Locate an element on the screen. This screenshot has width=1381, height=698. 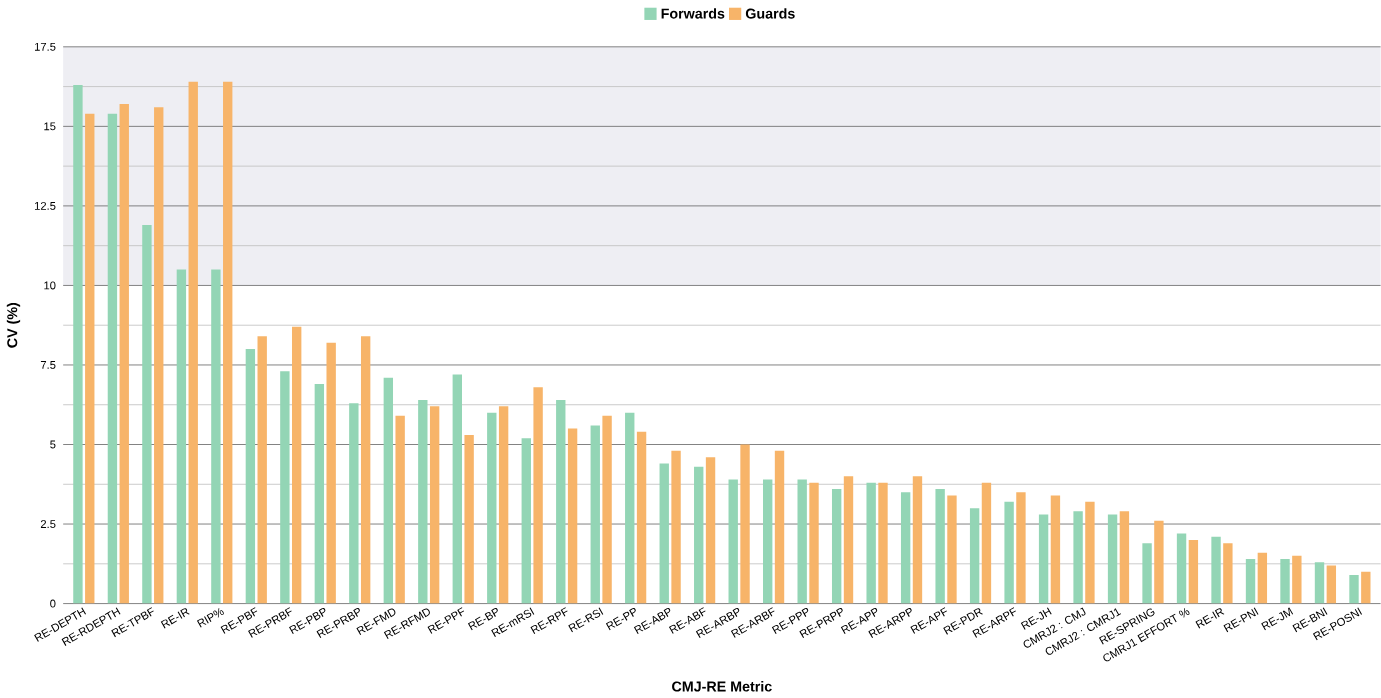
y-tick-label: 5 is located at coordinates (53, 444).